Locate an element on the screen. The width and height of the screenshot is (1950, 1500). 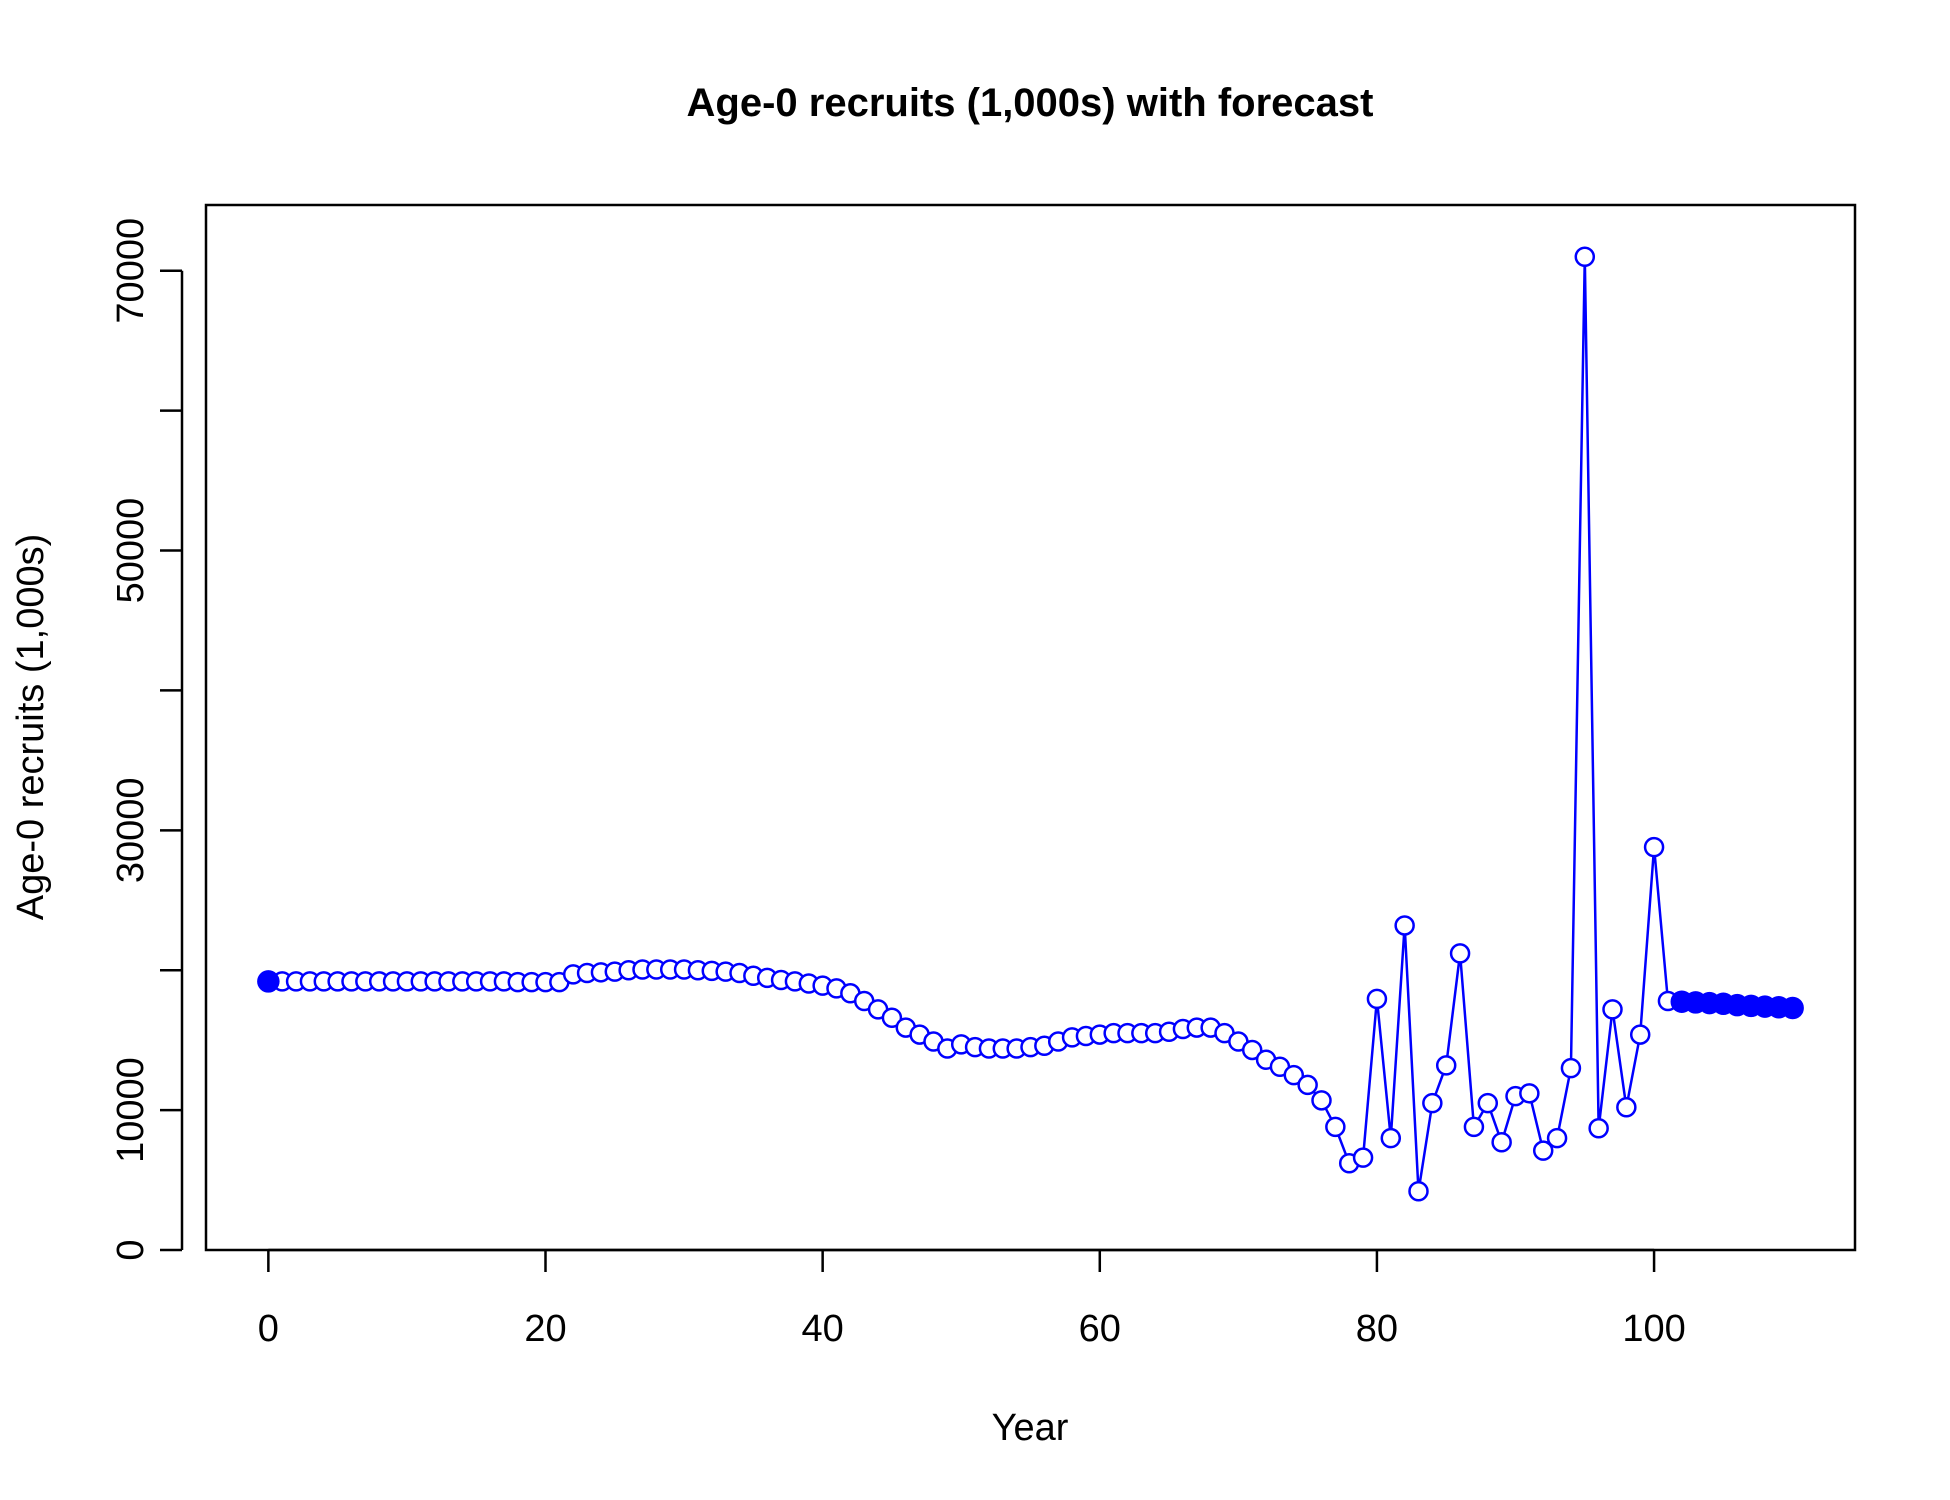
x-tick-label: 60 is located at coordinates (1100, 1329).